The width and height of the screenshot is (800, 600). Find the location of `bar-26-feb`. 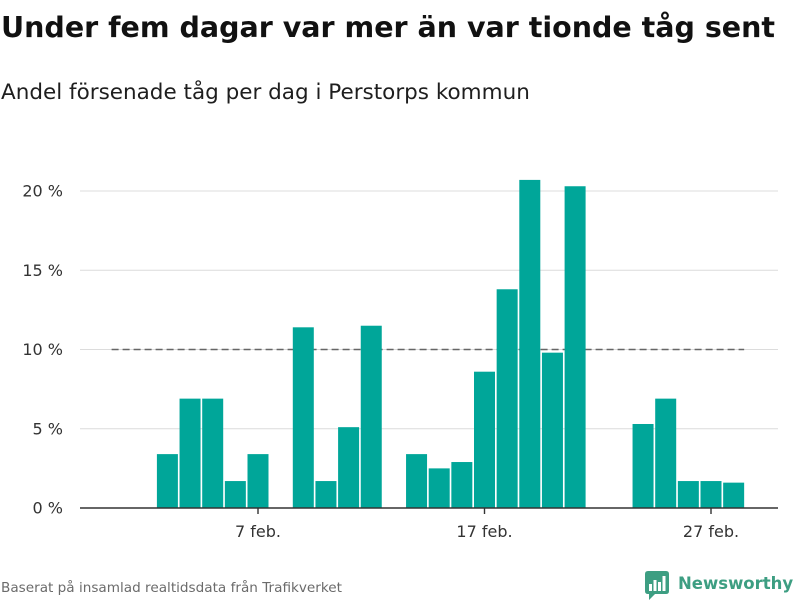

bar-26-feb is located at coordinates (688, 494).